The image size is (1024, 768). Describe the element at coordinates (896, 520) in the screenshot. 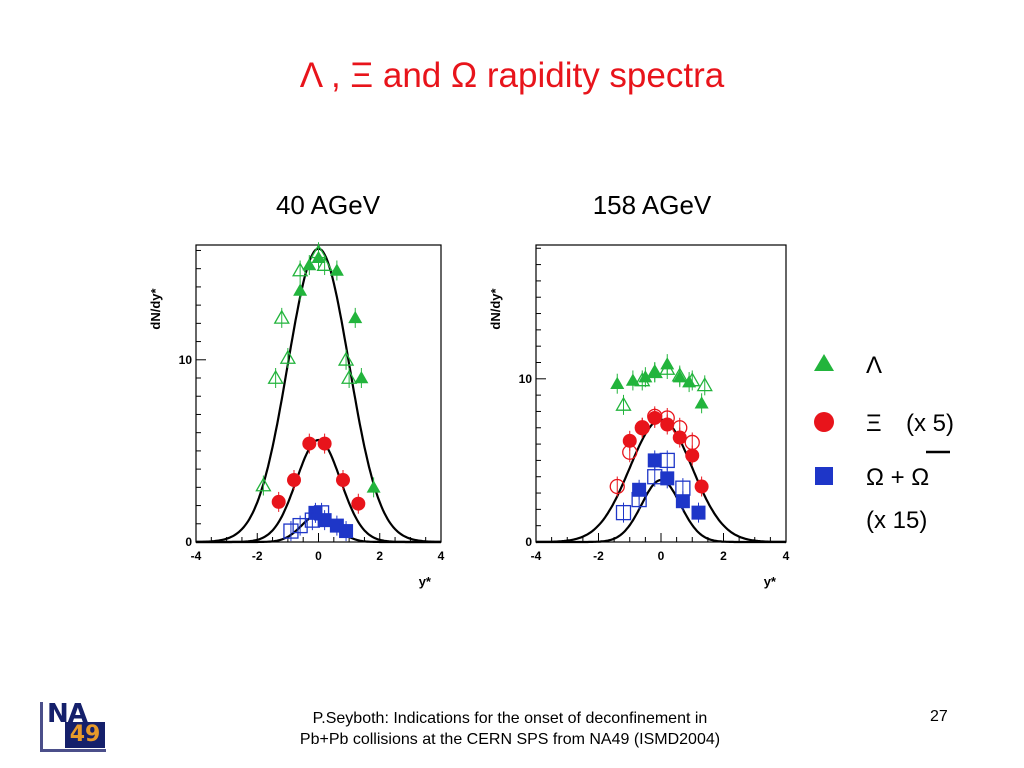

I see `legend-extra-3: (x 15)` at that location.